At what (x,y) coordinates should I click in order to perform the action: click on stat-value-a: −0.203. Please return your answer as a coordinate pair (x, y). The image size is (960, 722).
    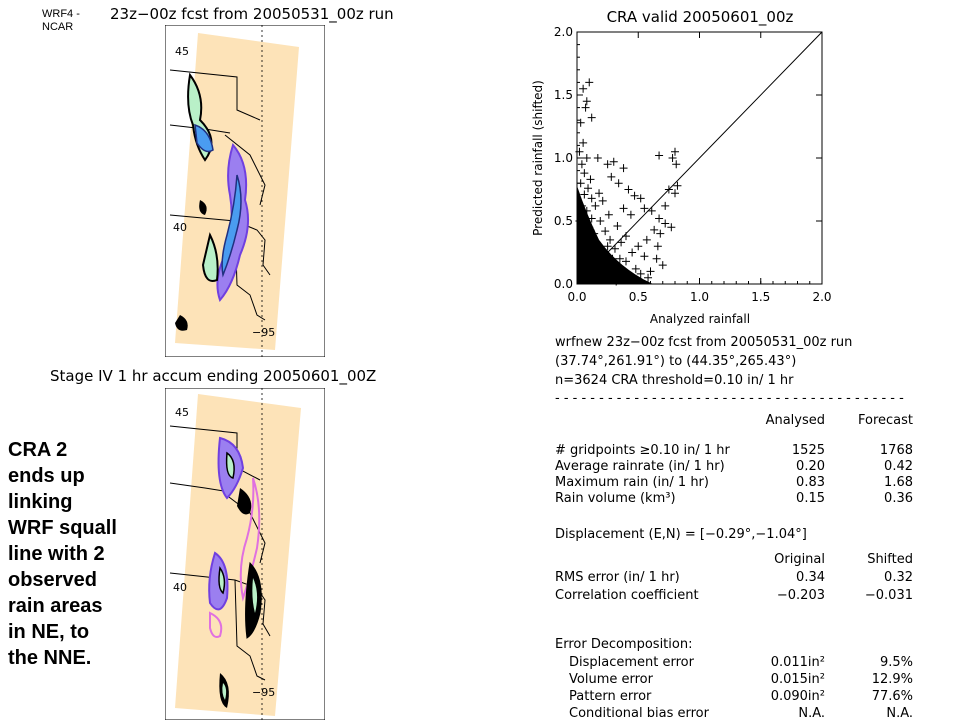
    Looking at the image, I should click on (800, 595).